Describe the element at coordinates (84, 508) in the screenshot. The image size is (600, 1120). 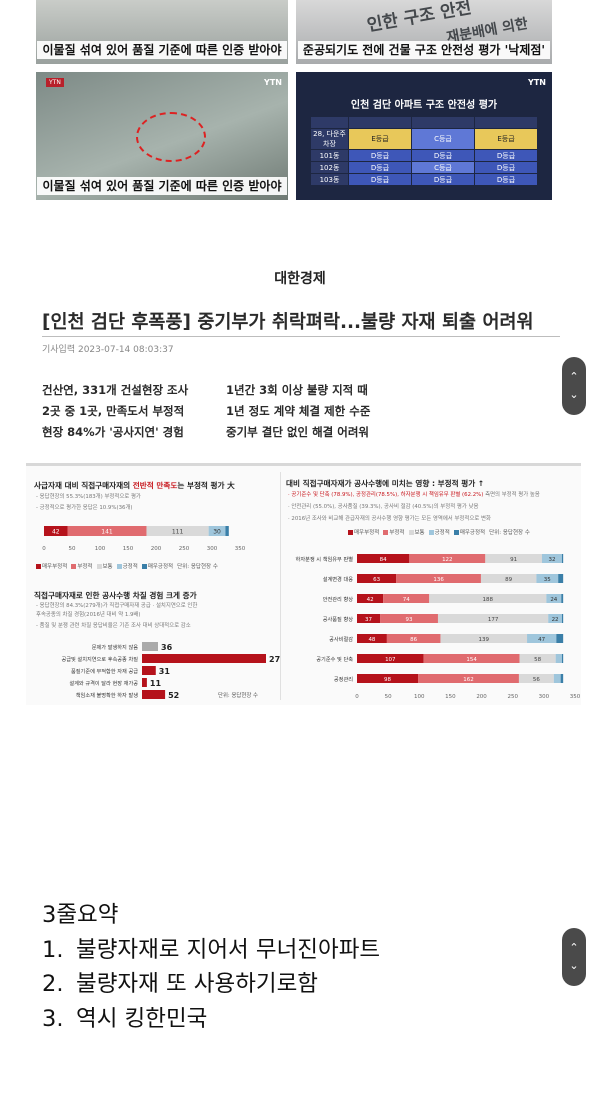
I see `chart-note: - 긍정적으로 평가한 응답은 10.9%(36개)` at that location.